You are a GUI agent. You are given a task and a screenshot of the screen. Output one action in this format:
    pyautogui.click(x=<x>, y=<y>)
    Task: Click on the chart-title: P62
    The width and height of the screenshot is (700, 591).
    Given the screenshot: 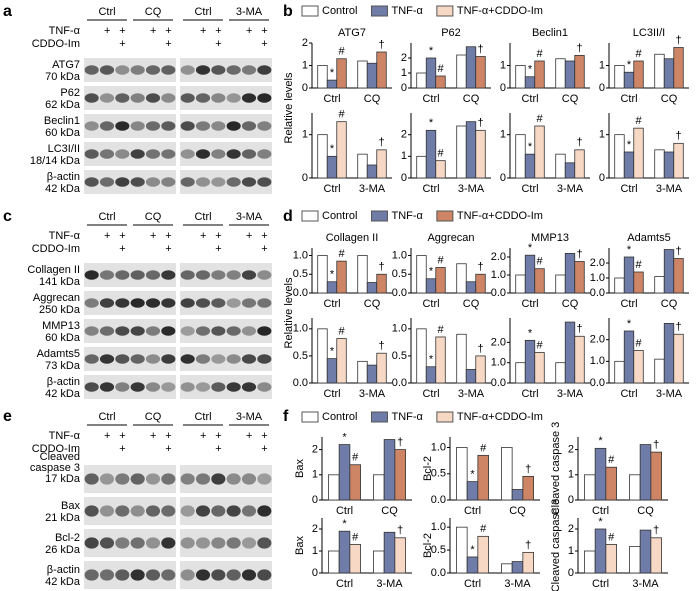 What is the action you would take?
    pyautogui.click(x=451, y=33)
    